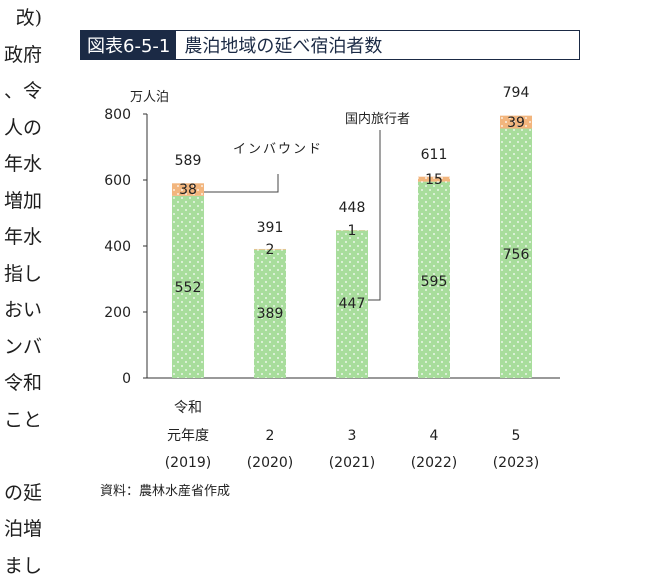  Describe the element at coordinates (278, 149) in the screenshot. I see `series-label-inbound: インバウンド` at that location.